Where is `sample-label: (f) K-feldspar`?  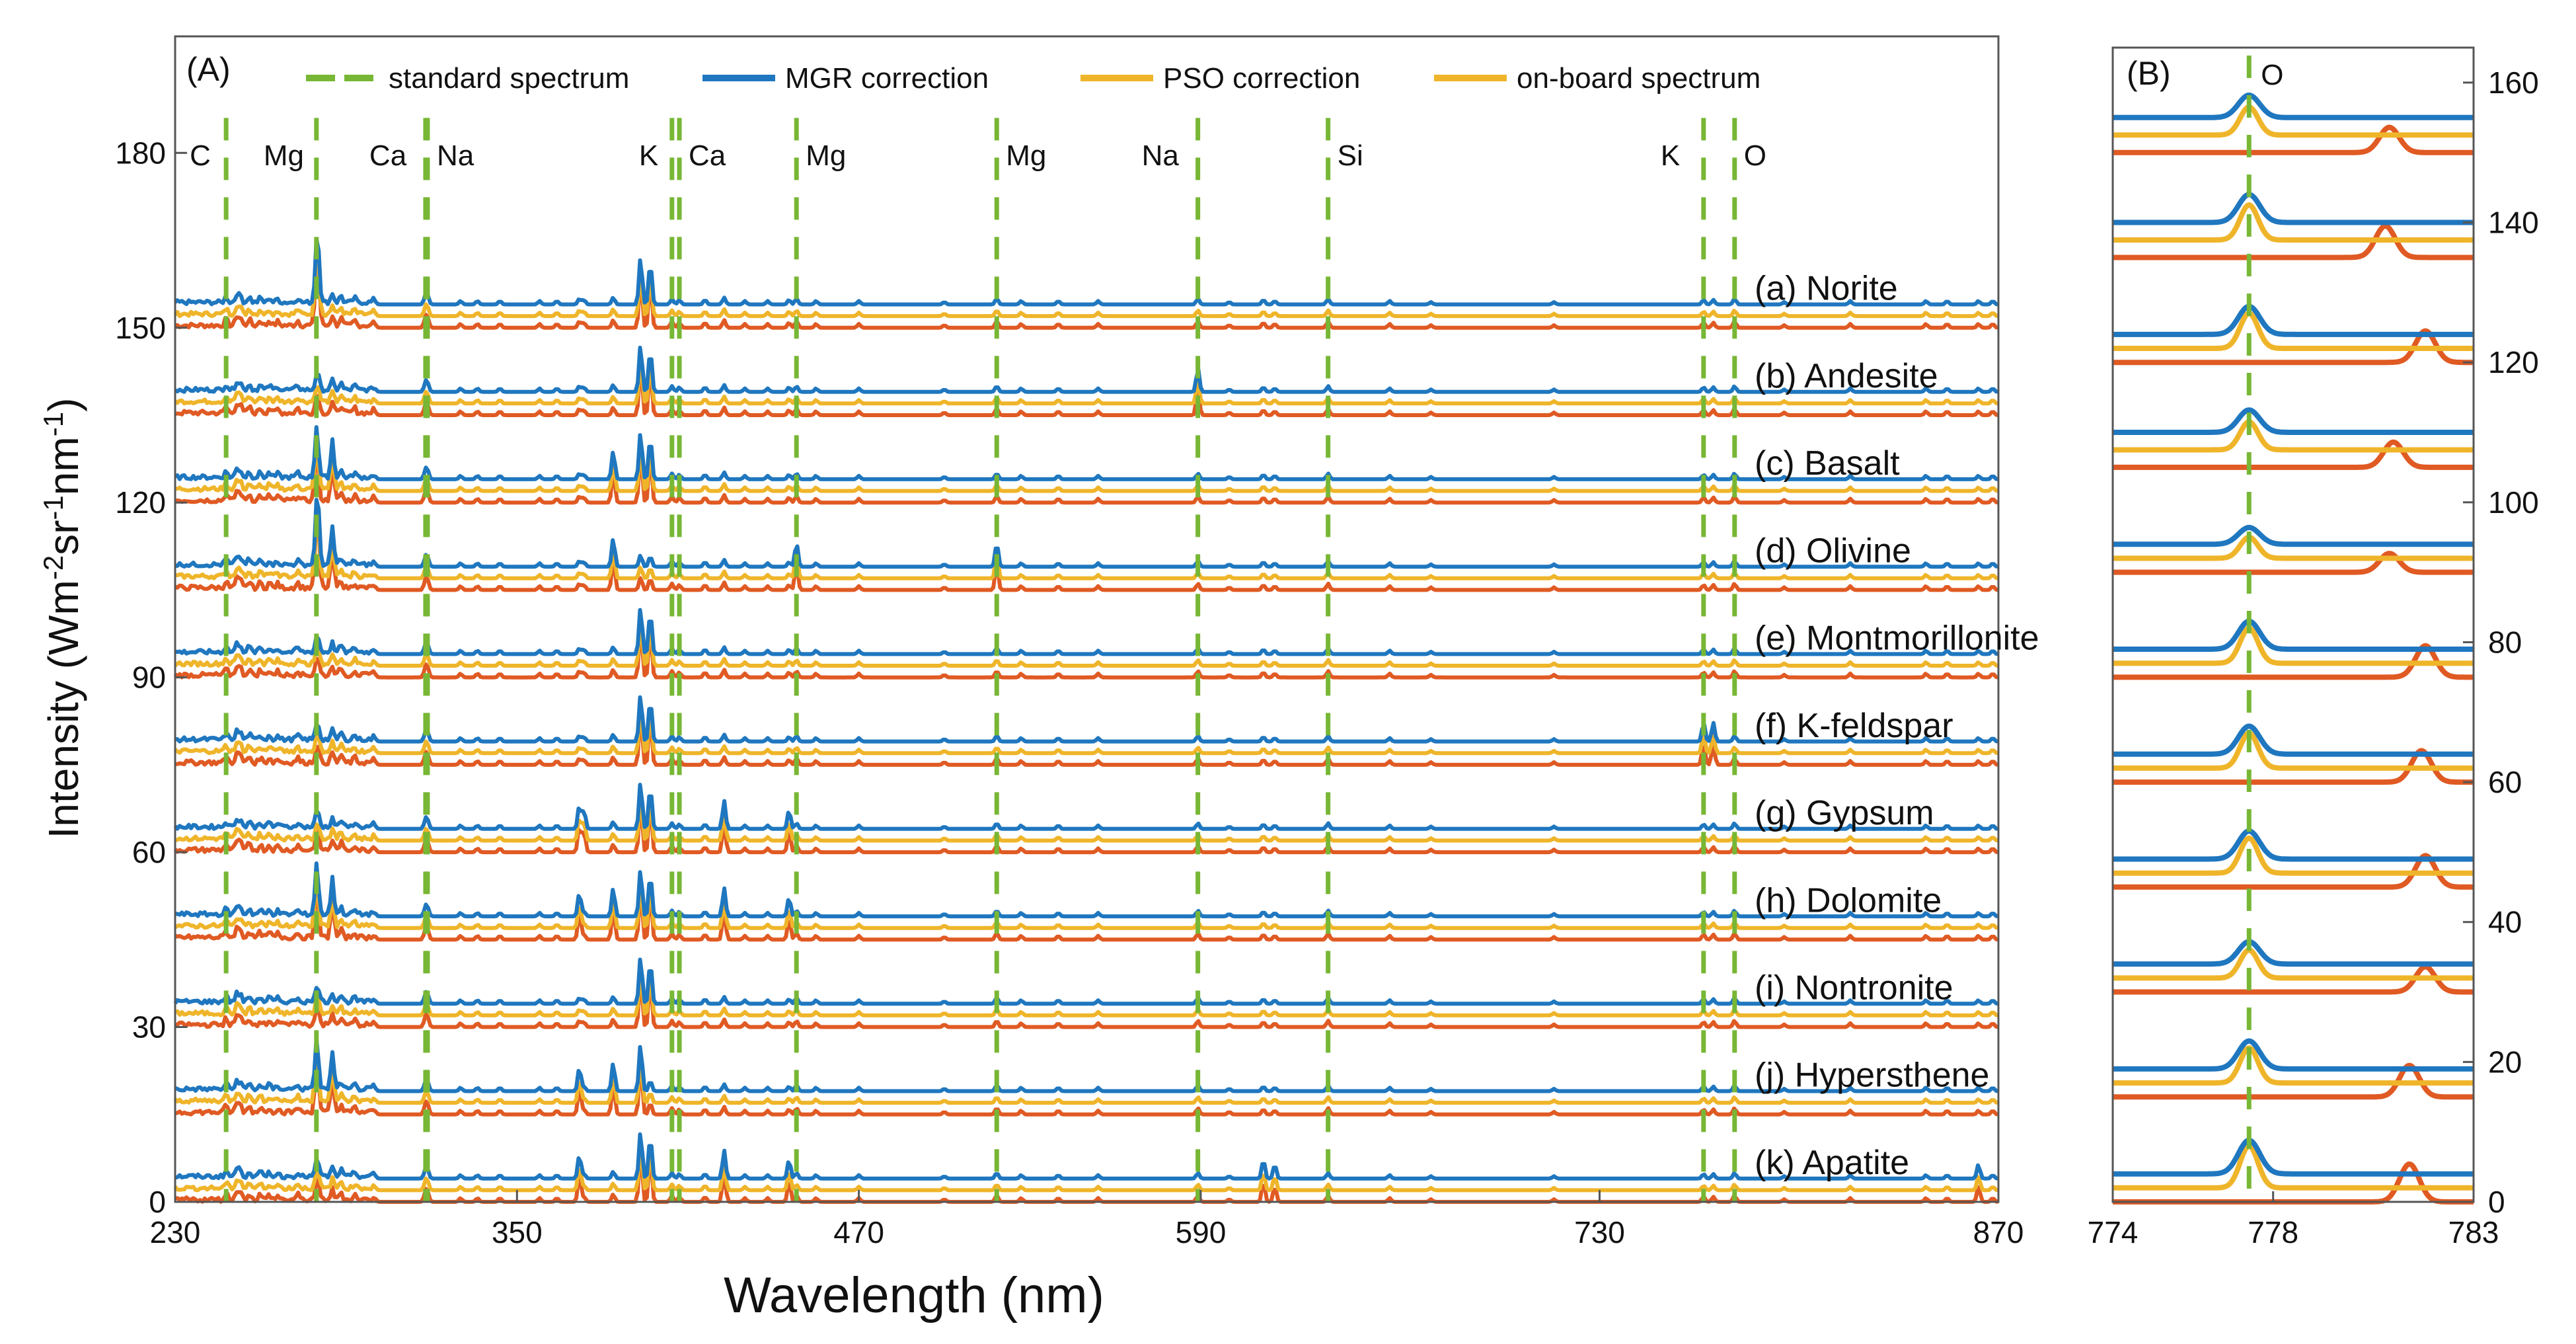 sample-label: (f) K-feldspar is located at coordinates (1854, 726).